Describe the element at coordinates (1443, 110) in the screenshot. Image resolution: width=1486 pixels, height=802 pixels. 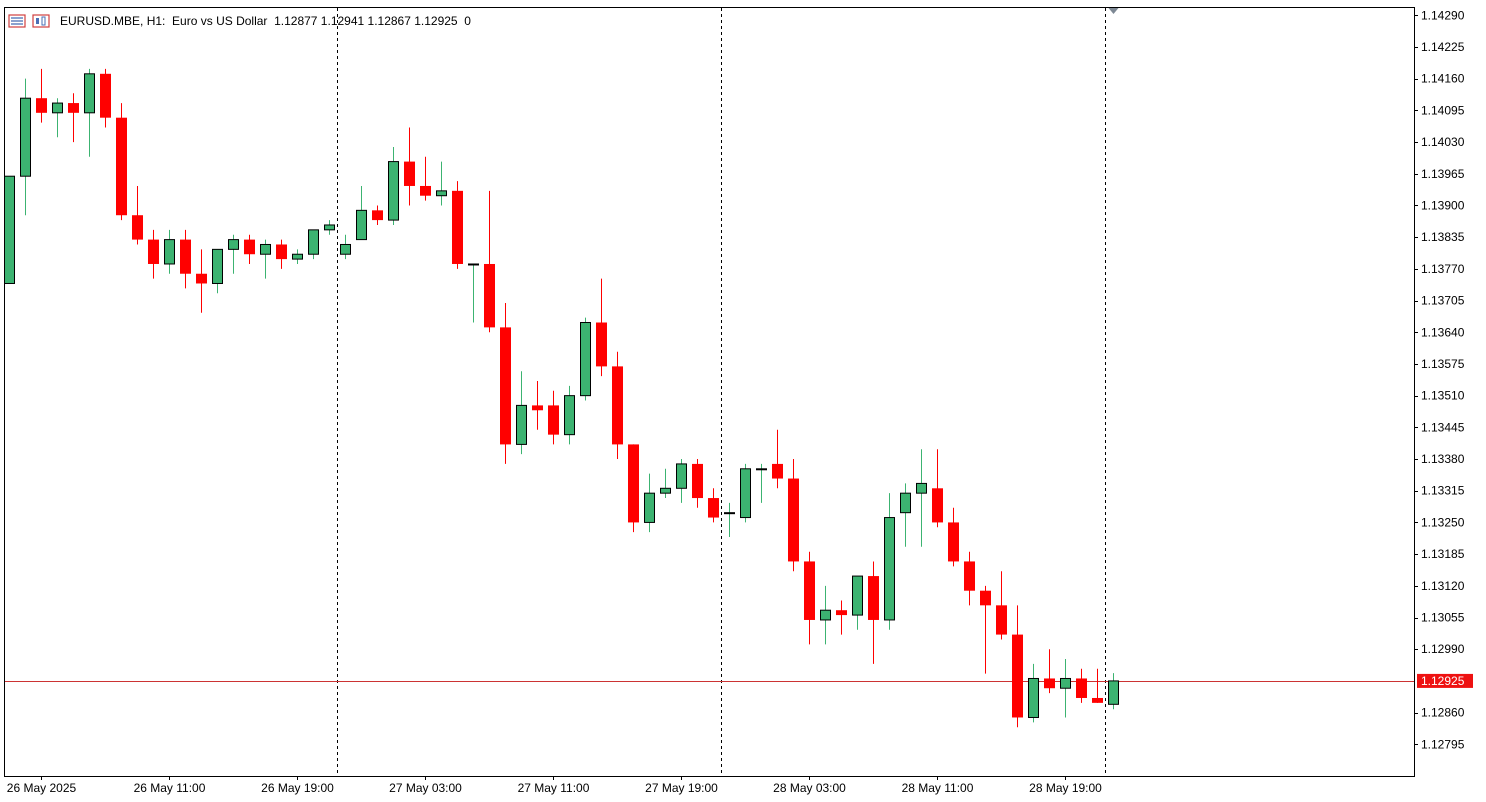
I see `y-tick-label-3: 1.14095` at that location.